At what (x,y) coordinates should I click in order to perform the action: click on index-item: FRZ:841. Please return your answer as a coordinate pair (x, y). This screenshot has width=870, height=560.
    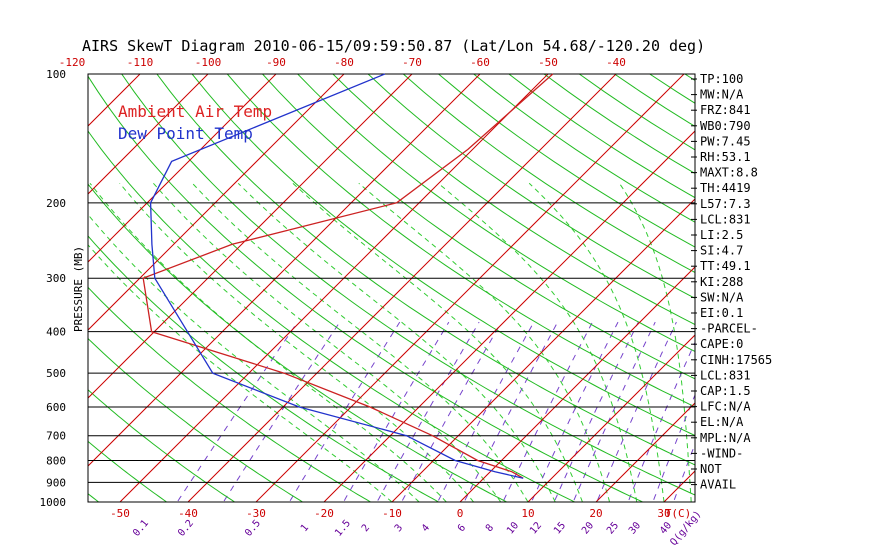
    Looking at the image, I should click on (725, 110).